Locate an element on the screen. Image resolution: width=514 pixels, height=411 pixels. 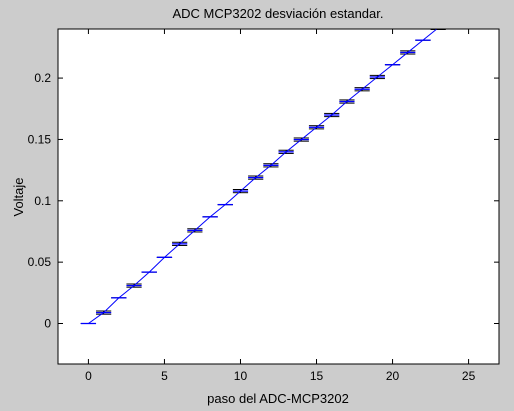
y-tick-label: 0.1 is located at coordinates (42, 201).